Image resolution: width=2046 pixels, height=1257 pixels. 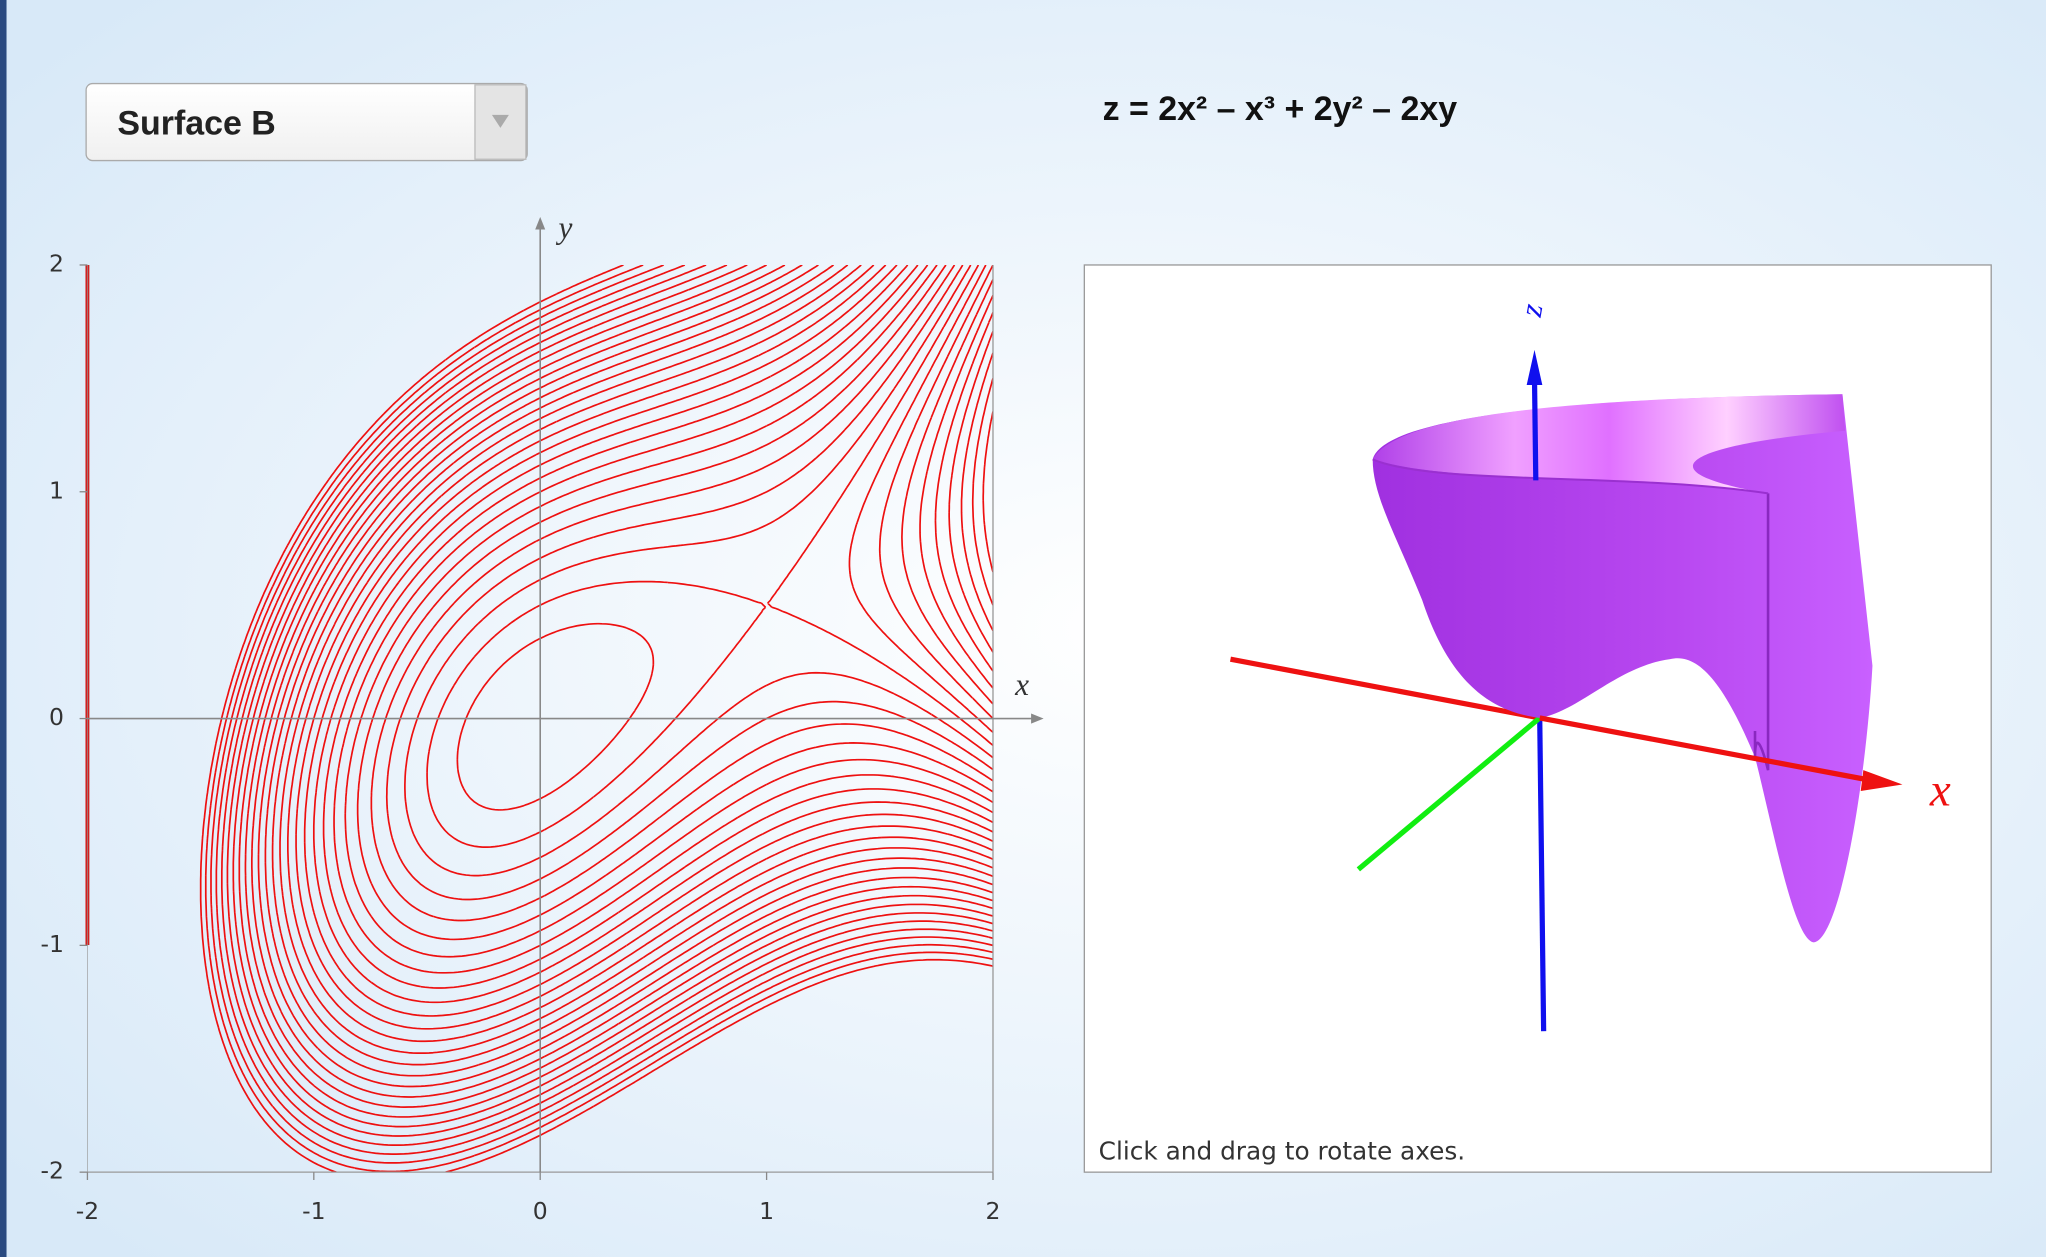 I want to click on dropdown-button, so click(x=500, y=122).